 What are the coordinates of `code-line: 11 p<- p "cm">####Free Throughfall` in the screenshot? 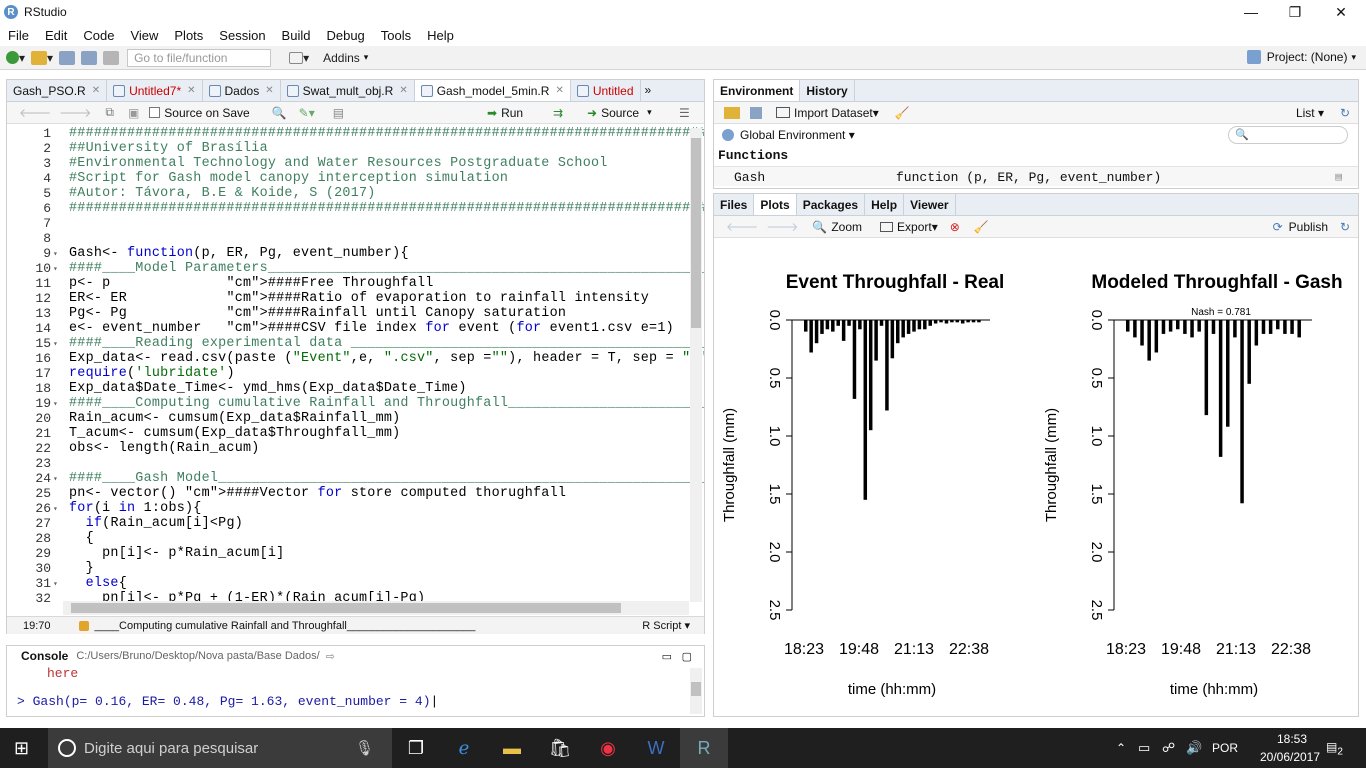 It's located at (347, 283).